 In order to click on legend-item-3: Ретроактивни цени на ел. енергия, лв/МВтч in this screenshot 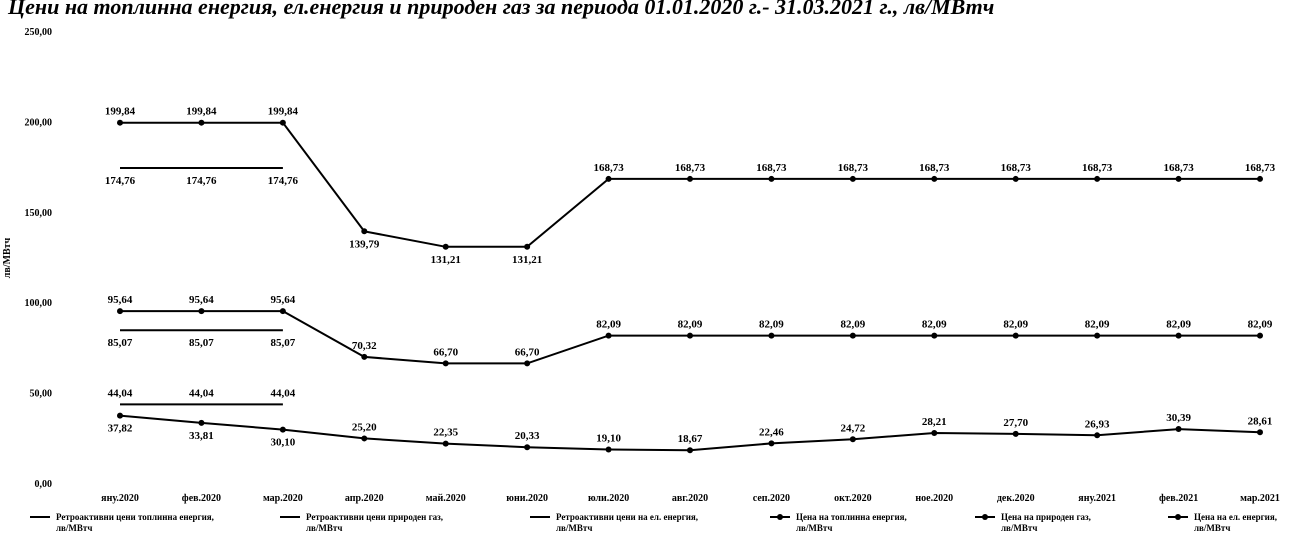, I will do `click(614, 522)`.